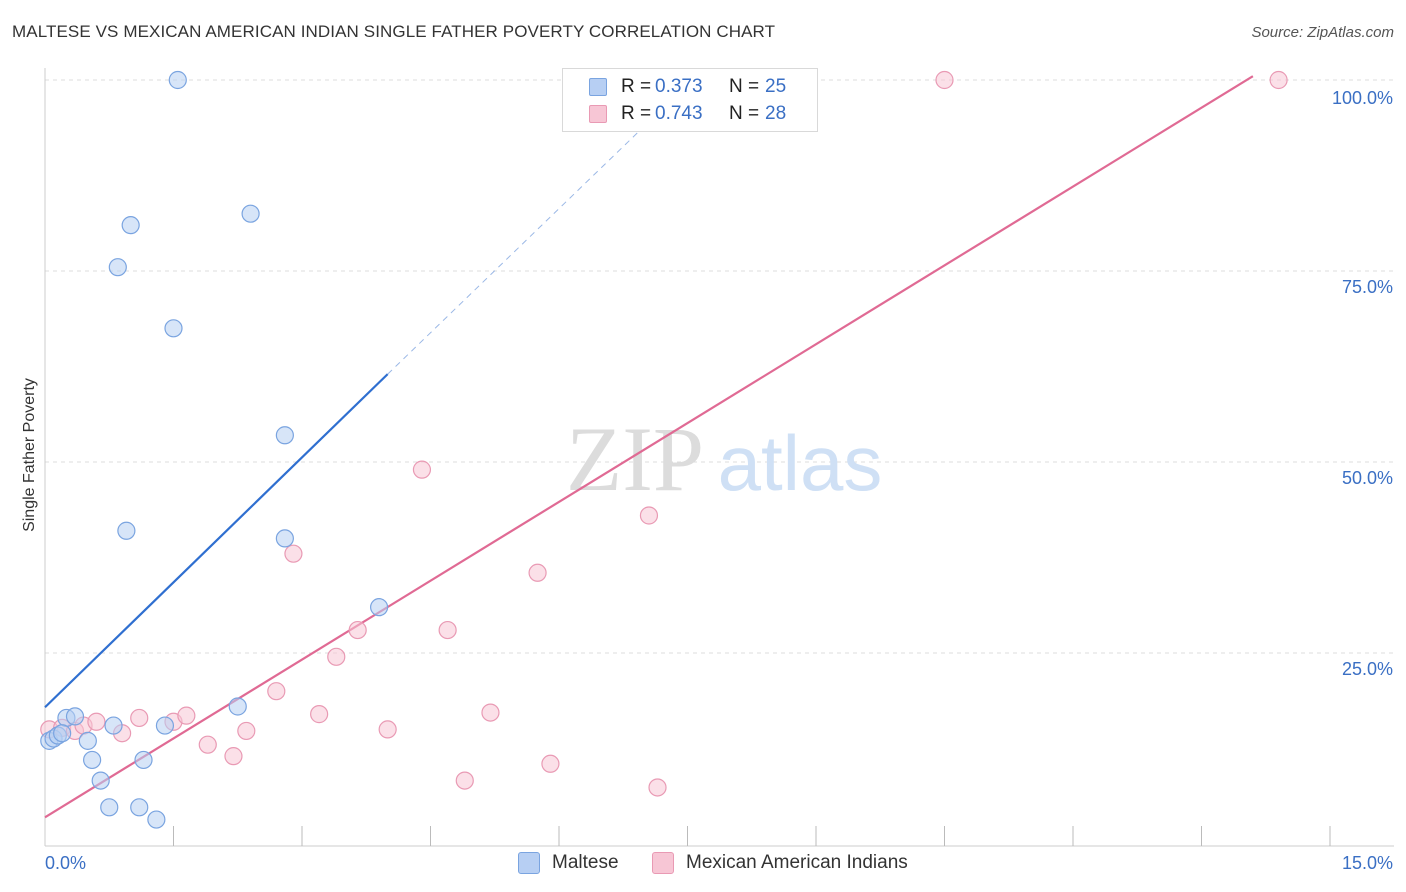  Describe the element at coordinates (1367, 287) in the screenshot. I see `y-tick-label: 75.0%` at that location.